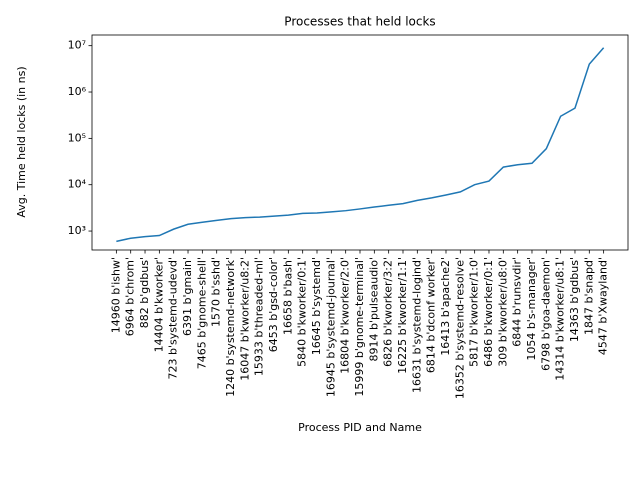 The height and width of the screenshot is (480, 640). Describe the element at coordinates (230, 327) in the screenshot. I see `x-tick-label: 1240 b'systemd-network'` at that location.